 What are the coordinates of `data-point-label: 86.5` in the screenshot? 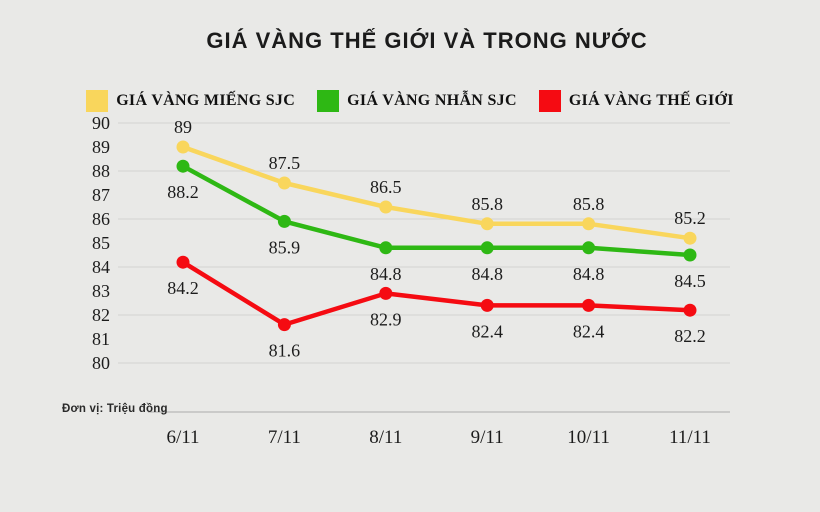 It's located at (386, 187).